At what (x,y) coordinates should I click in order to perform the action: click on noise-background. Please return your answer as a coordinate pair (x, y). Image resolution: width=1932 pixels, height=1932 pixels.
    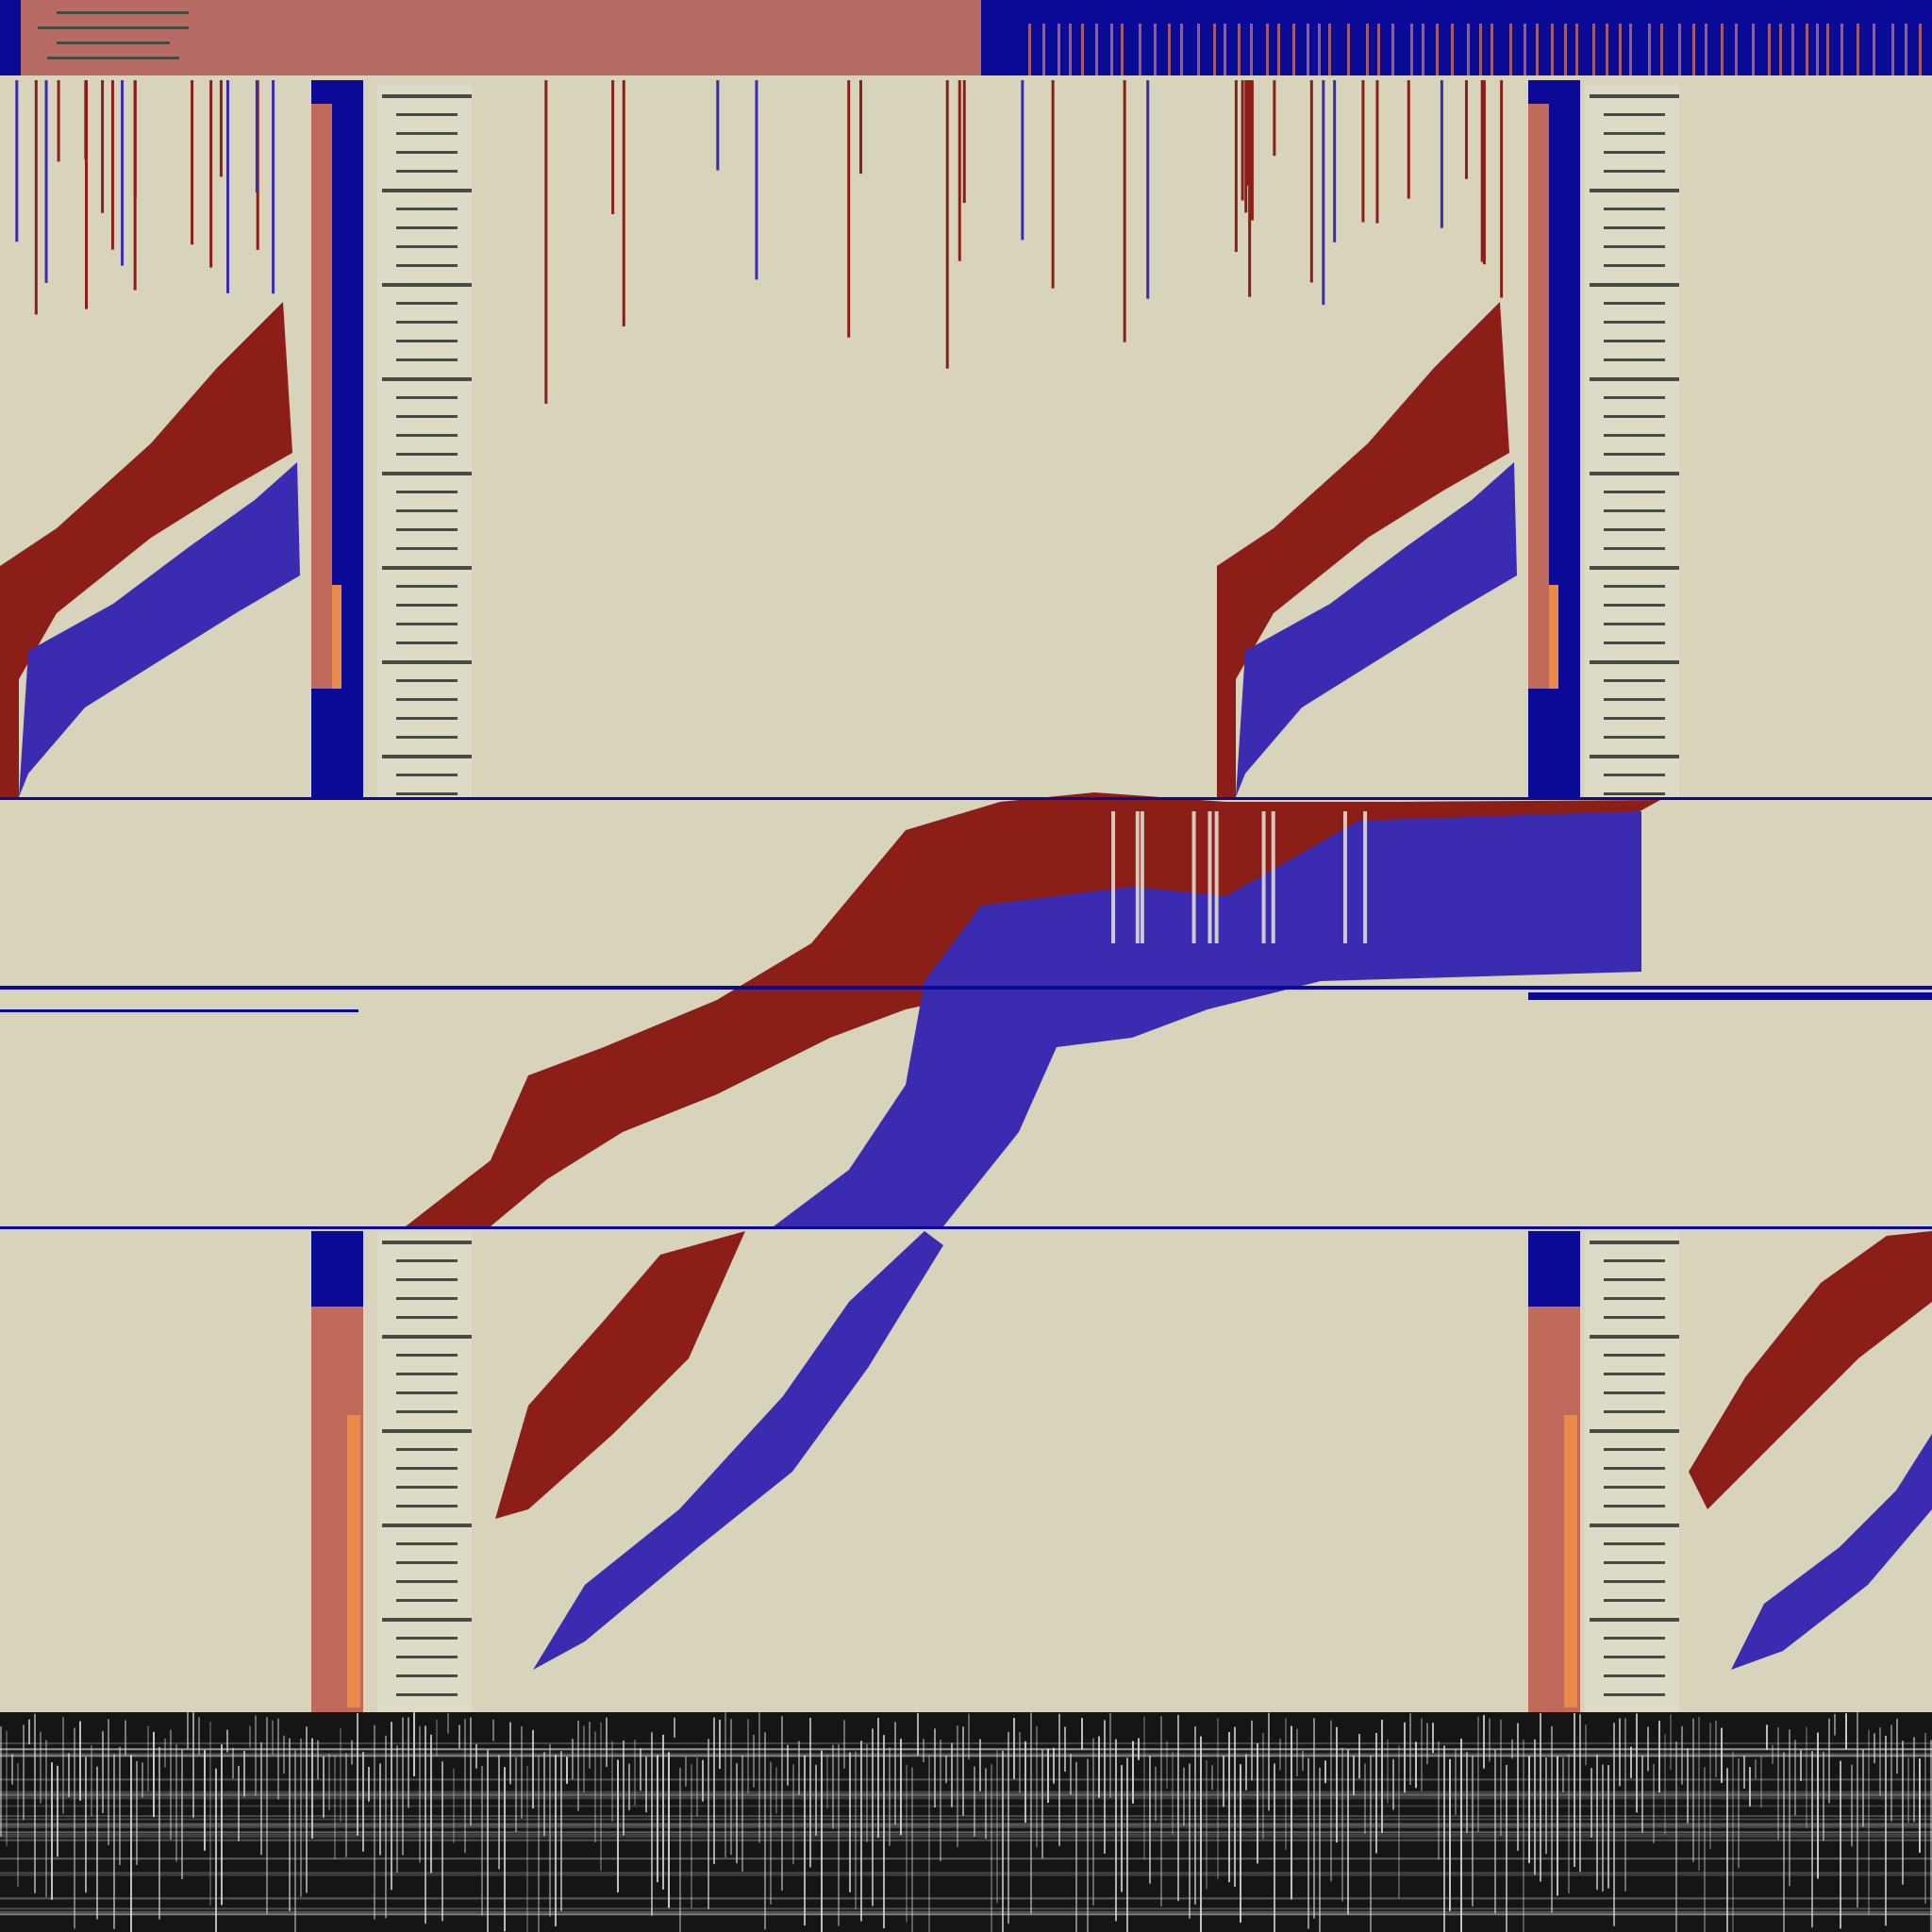
    Looking at the image, I should click on (966, 1822).